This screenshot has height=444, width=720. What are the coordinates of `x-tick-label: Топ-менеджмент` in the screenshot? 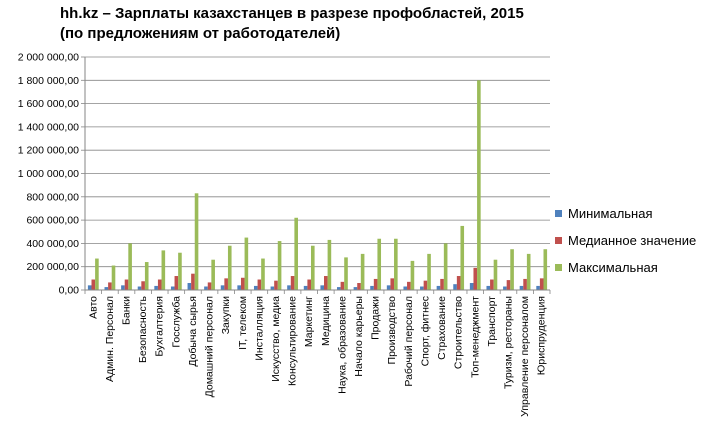 It's located at (475, 337).